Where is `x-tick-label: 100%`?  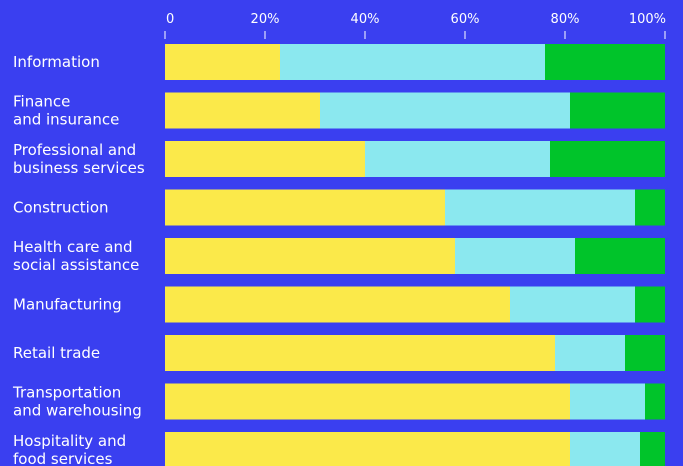 x-tick-label: 100% is located at coordinates (647, 19).